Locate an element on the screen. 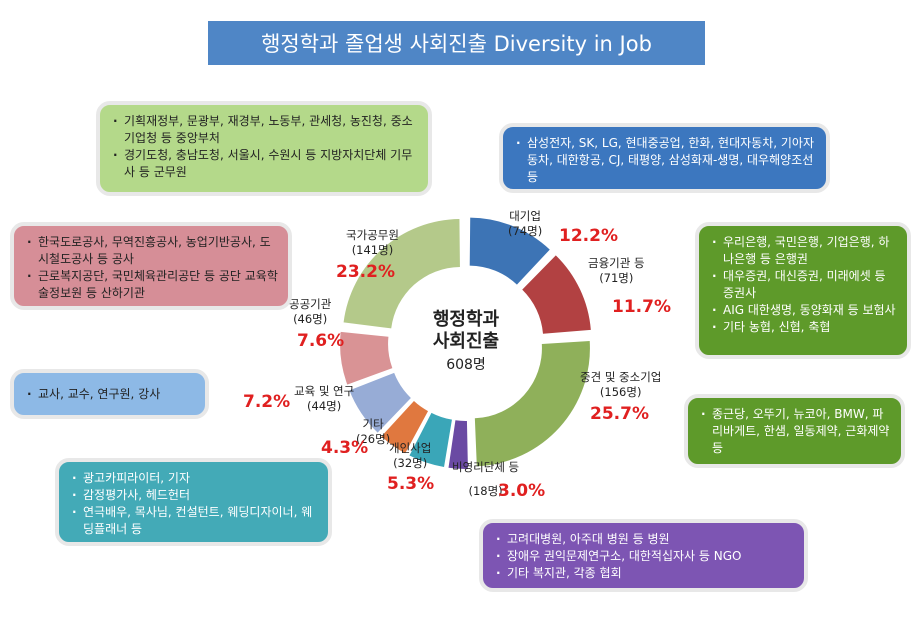 This screenshot has height=618, width=919. box-item: 장애우 권익문제연구소, 대한적십자사 등 NGO is located at coordinates (645, 556).